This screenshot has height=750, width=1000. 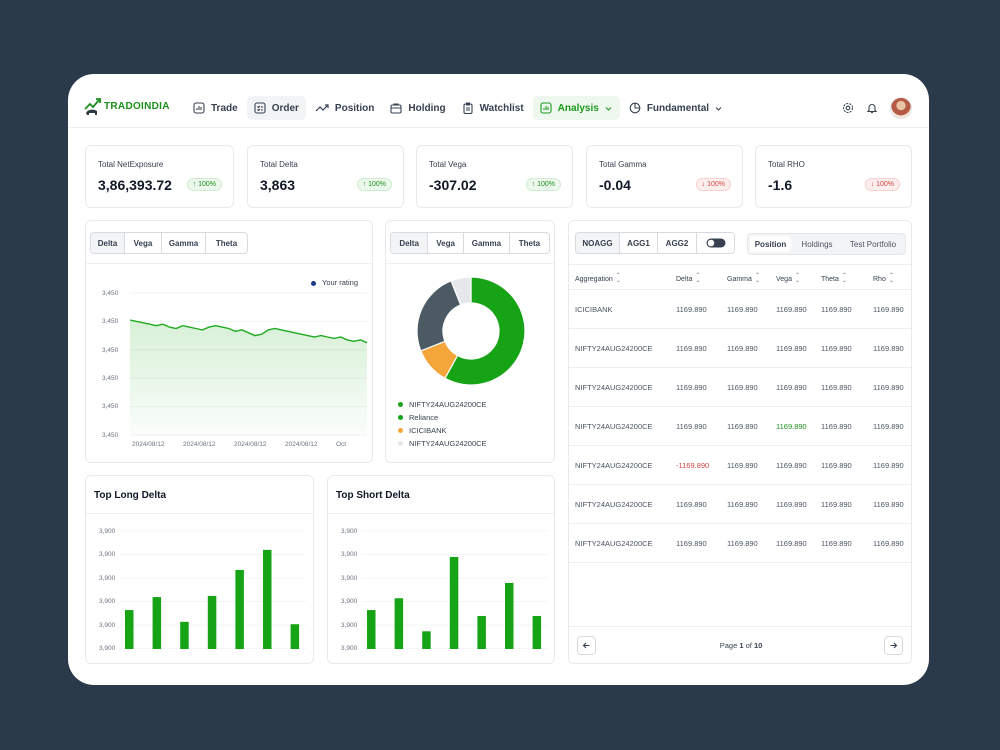 What do you see at coordinates (598, 243) in the screenshot?
I see `tab-noagg: NOAGG` at bounding box center [598, 243].